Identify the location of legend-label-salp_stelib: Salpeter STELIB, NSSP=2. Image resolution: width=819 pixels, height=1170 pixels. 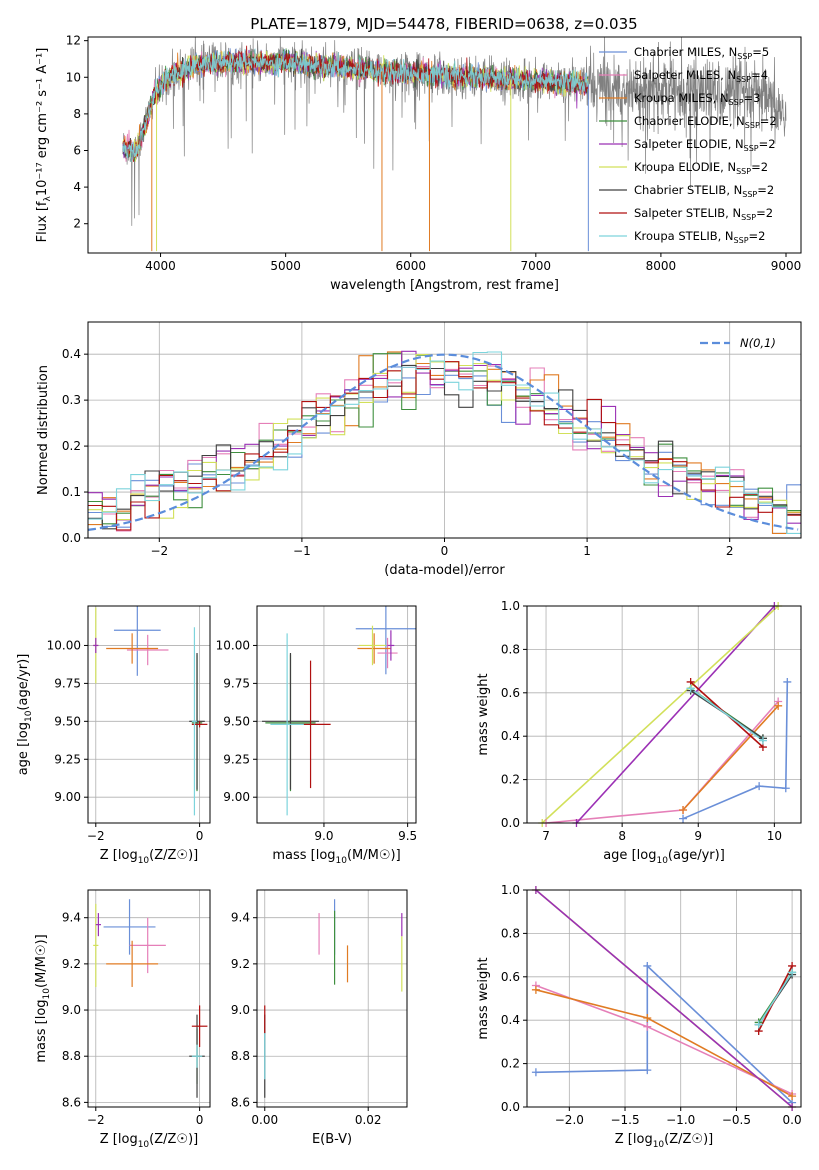
(703, 214).